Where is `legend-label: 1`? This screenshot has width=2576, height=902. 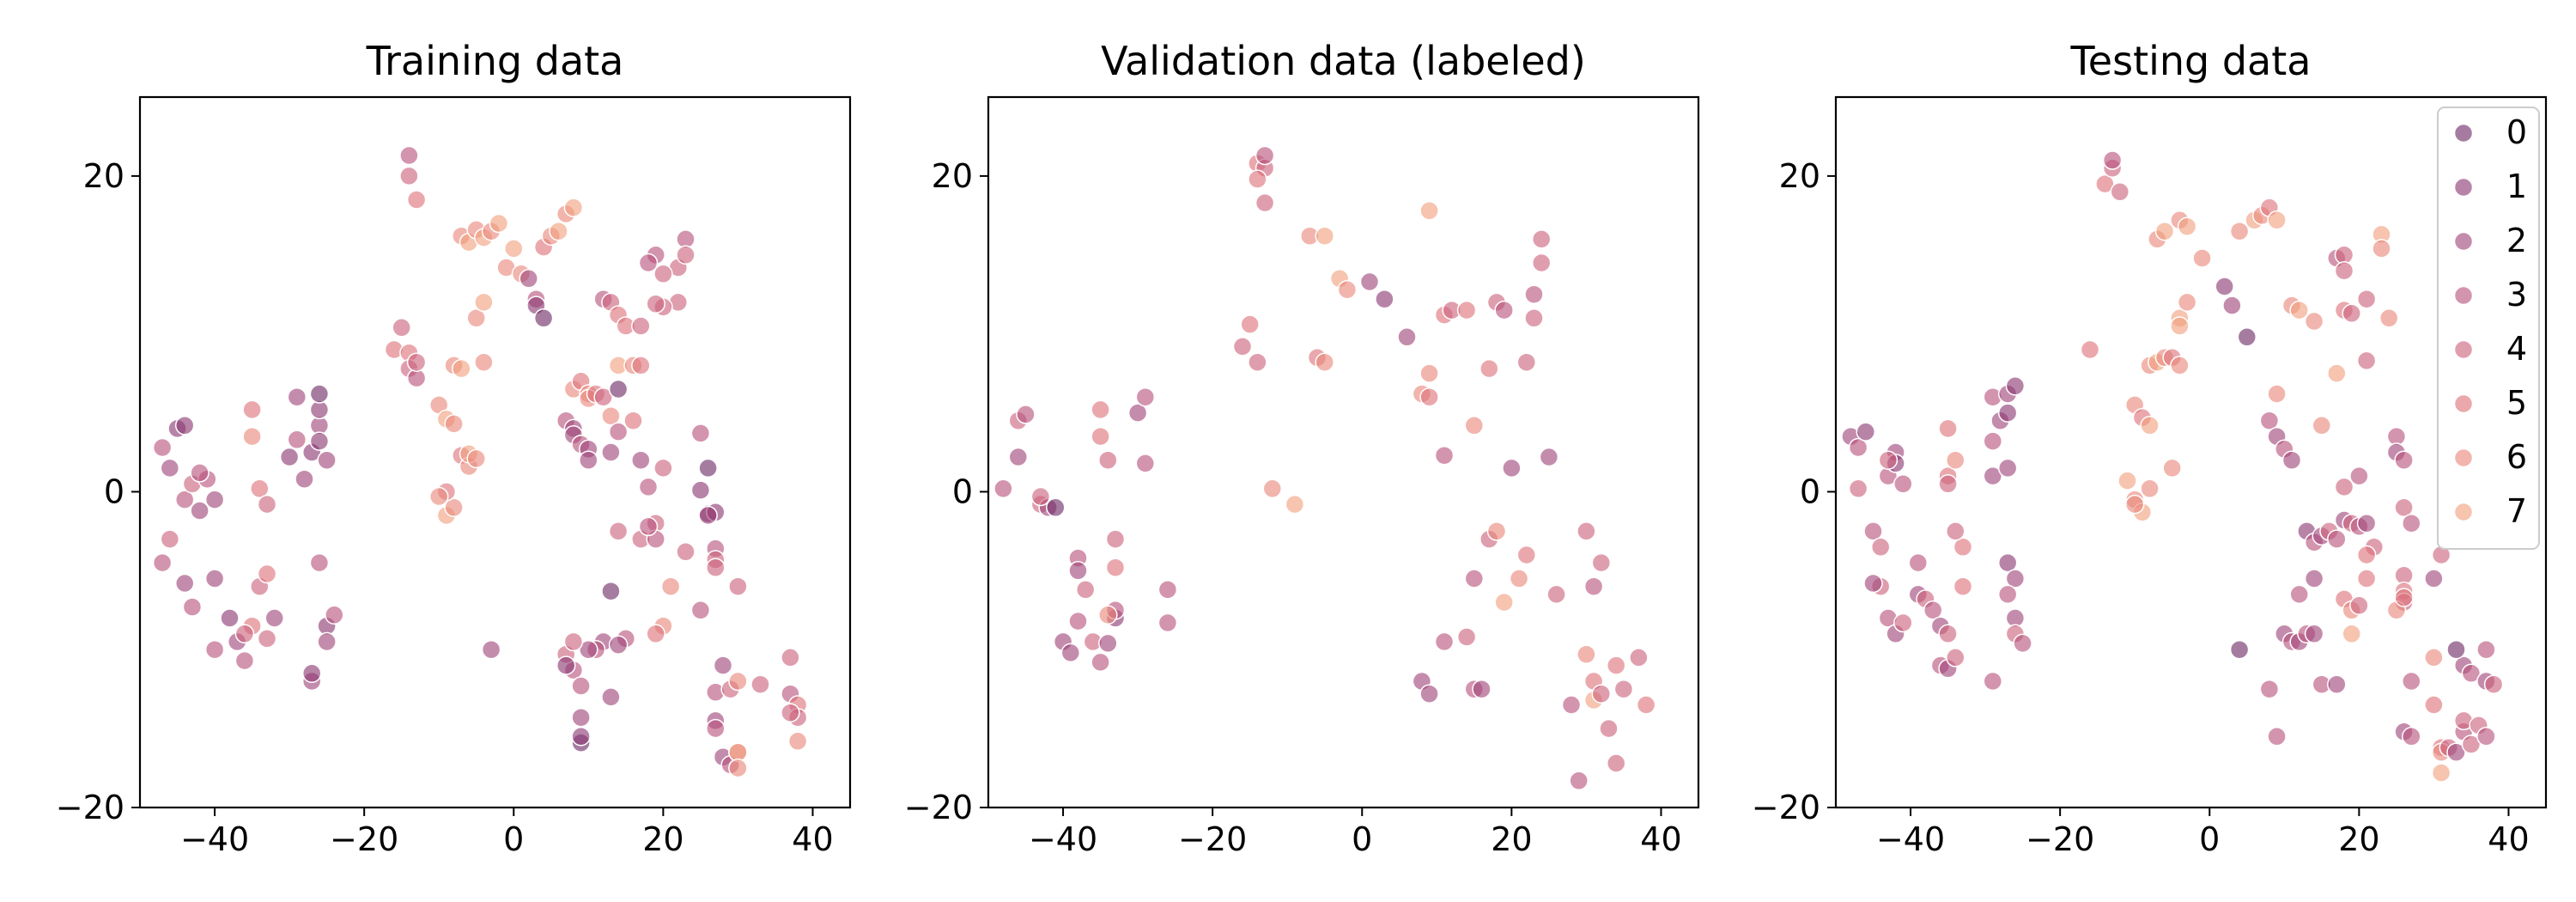 legend-label: 1 is located at coordinates (2516, 186).